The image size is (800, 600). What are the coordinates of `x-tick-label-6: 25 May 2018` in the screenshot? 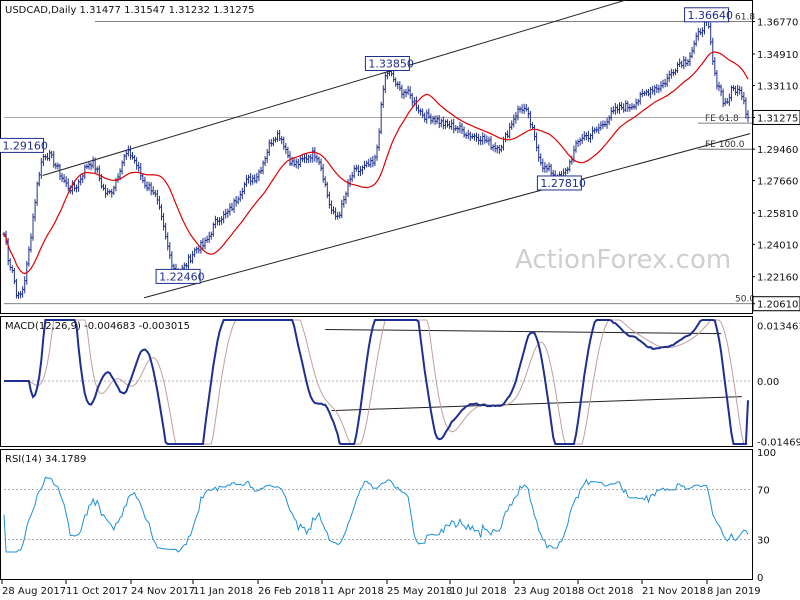 It's located at (419, 591).